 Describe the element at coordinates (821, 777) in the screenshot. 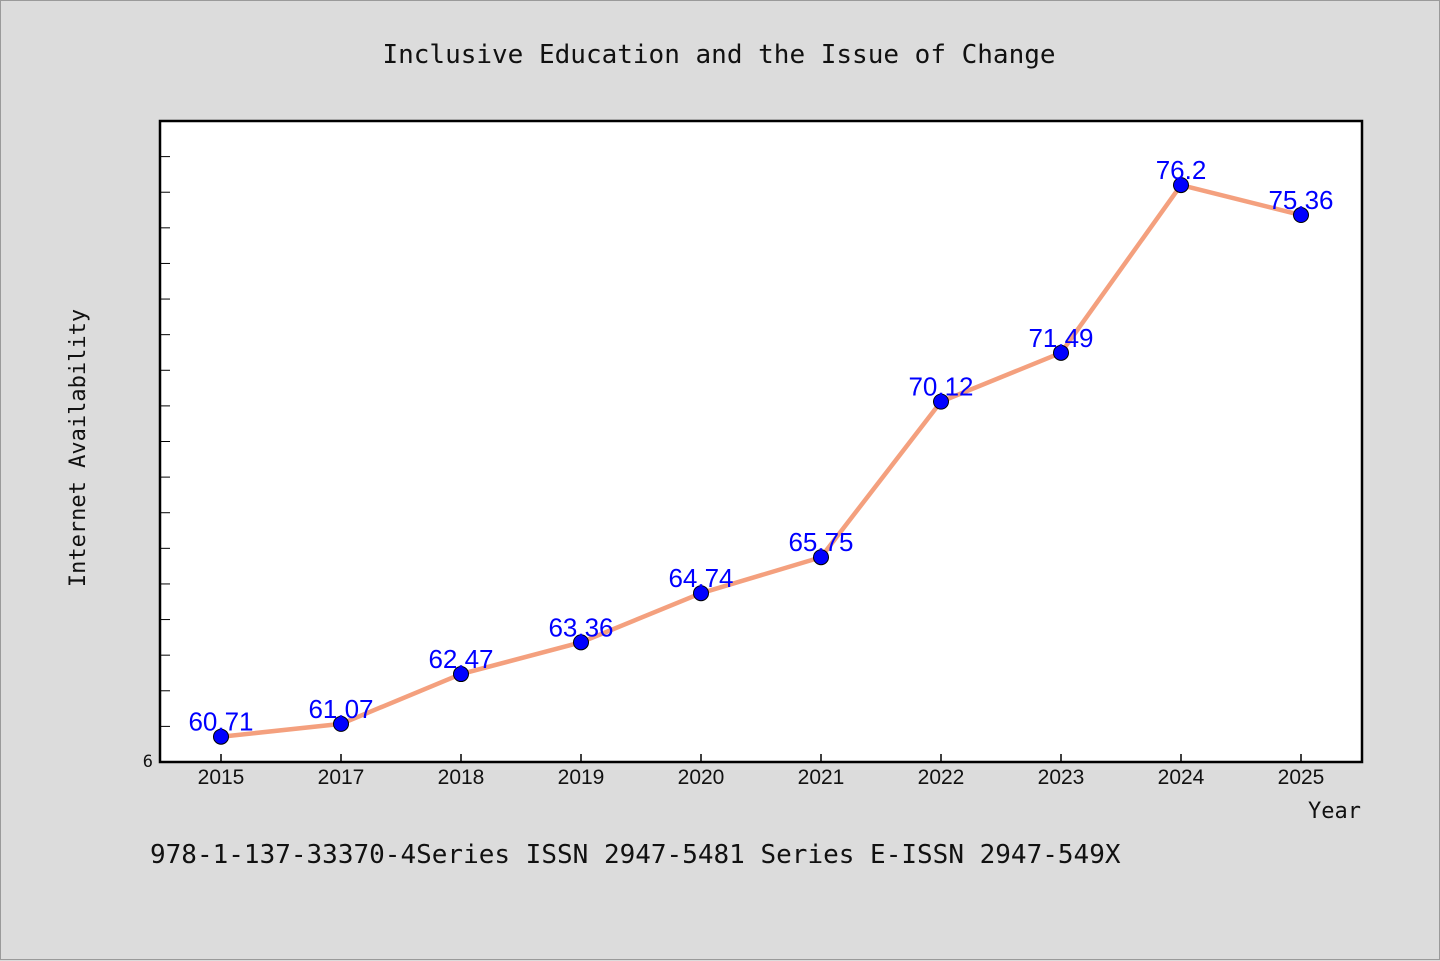

I see `x-tick-label: 2021` at that location.